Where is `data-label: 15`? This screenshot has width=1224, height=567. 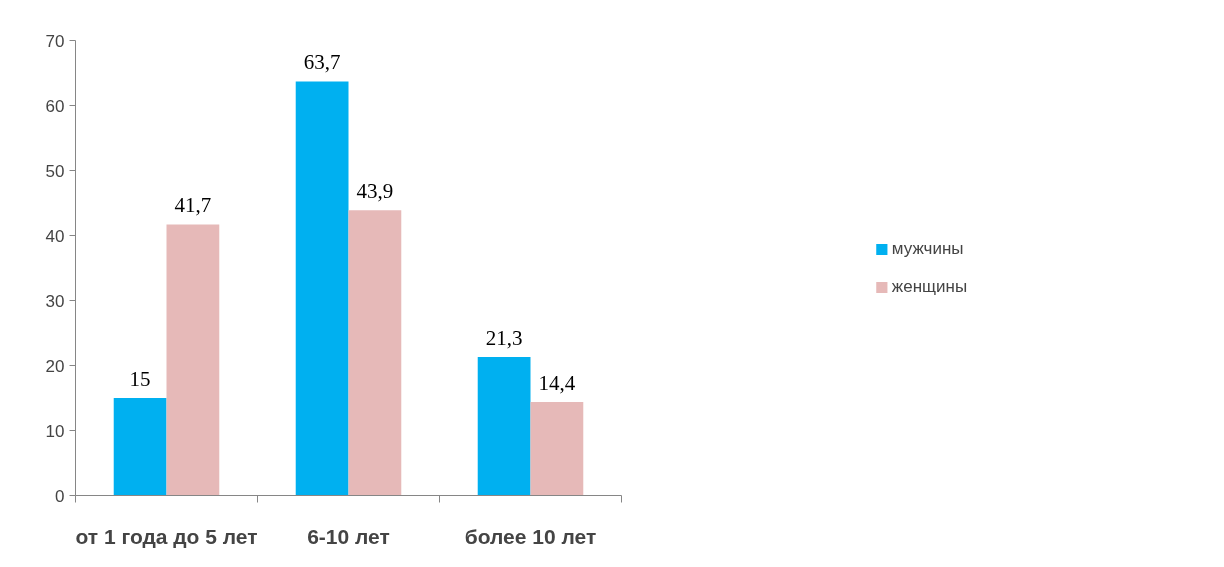 data-label: 15 is located at coordinates (140, 379).